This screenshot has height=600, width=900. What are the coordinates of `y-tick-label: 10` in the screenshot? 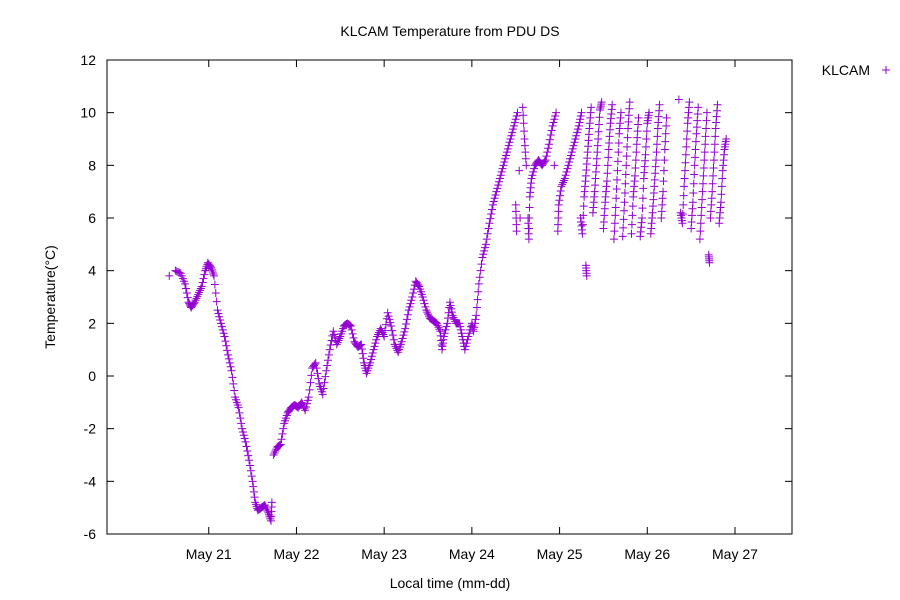 It's located at (88, 113).